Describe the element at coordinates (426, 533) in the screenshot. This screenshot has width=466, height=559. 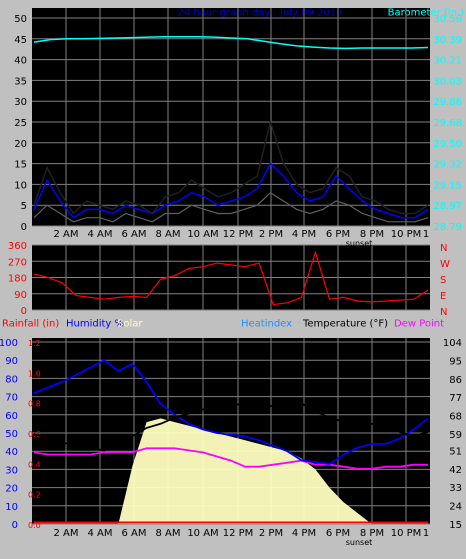
I see `weather-x-tick-label: 1` at that location.